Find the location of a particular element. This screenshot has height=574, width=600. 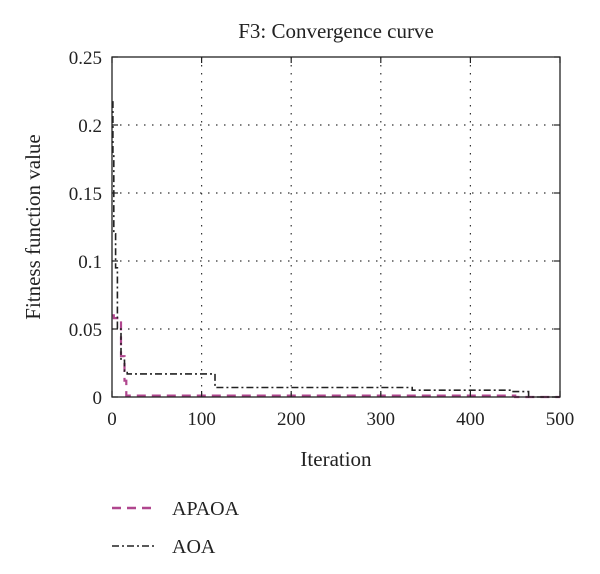

legend-label-apaoa: APAOA is located at coordinates (206, 509).